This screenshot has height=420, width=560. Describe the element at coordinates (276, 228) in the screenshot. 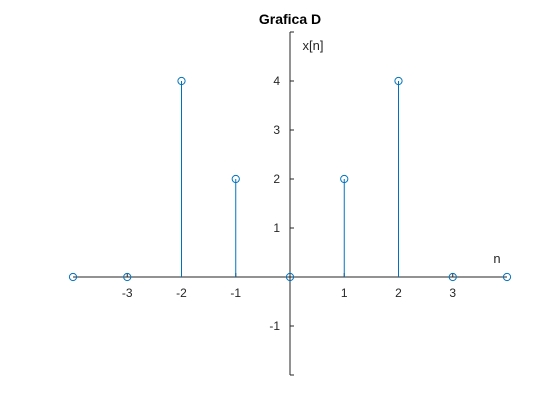

I see `y-tick-label: 1` at that location.